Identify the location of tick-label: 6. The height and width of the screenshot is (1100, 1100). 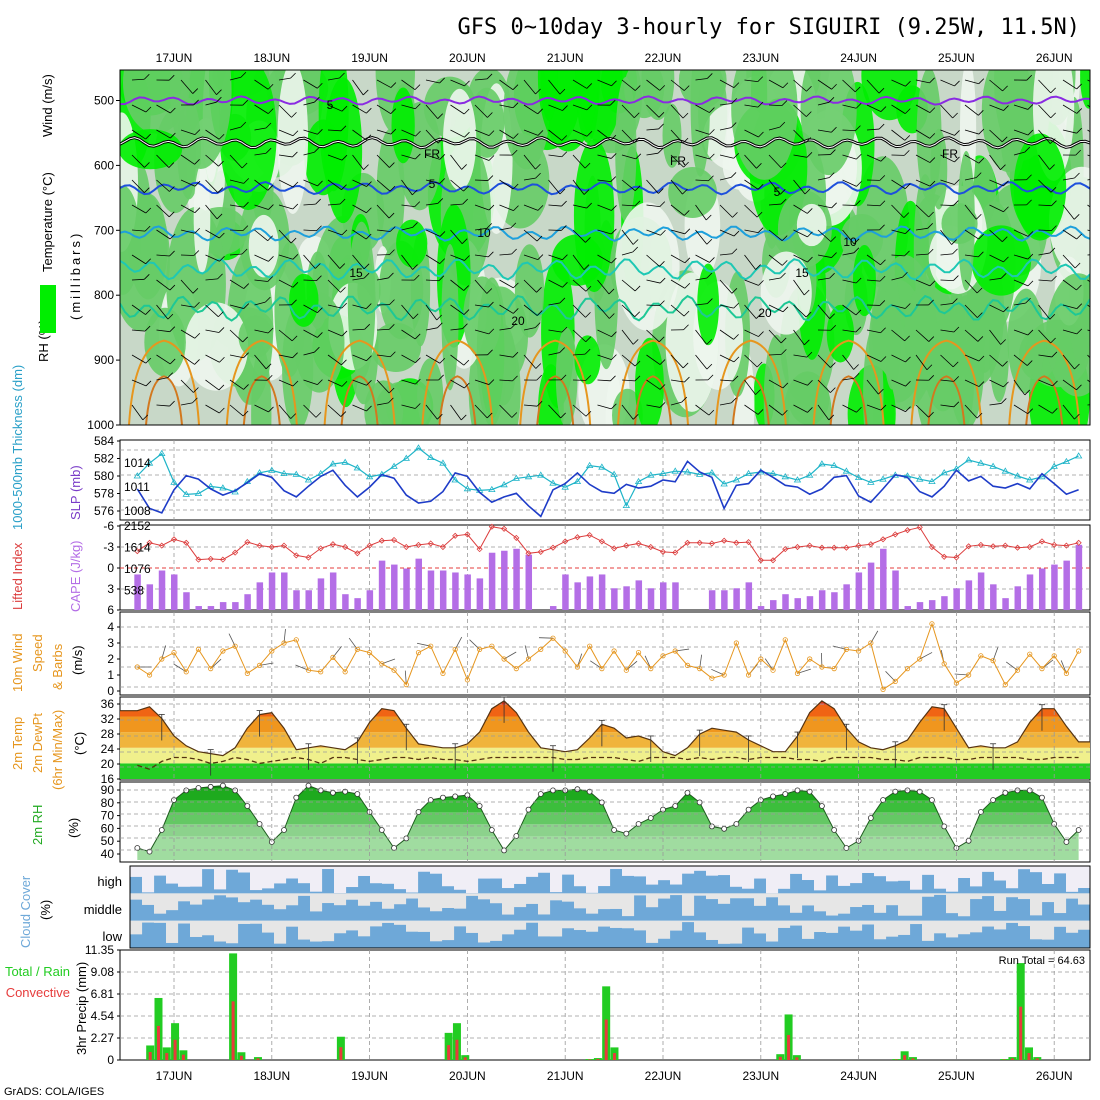
(110, 610).